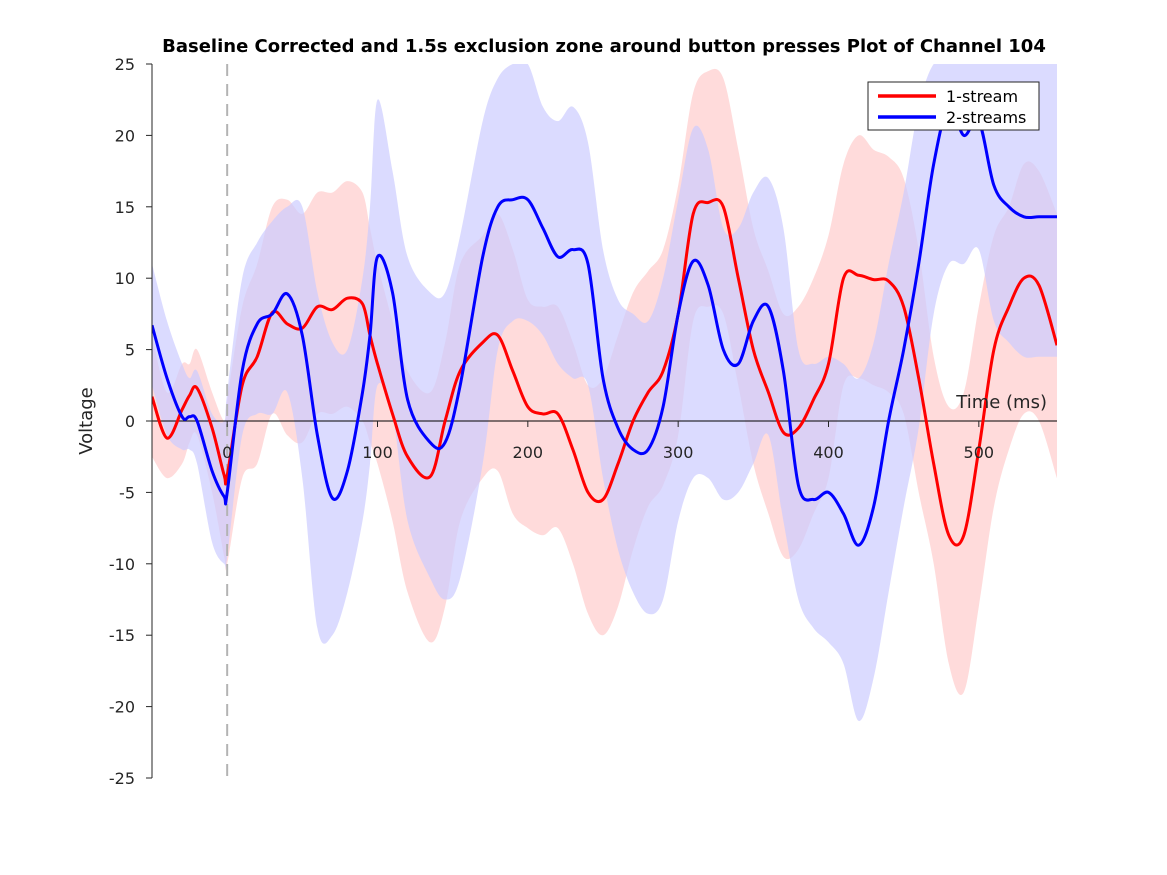 This screenshot has height=875, width=1167. What do you see at coordinates (1001, 402) in the screenshot?
I see `x-axis-label: Time (ms)` at bounding box center [1001, 402].